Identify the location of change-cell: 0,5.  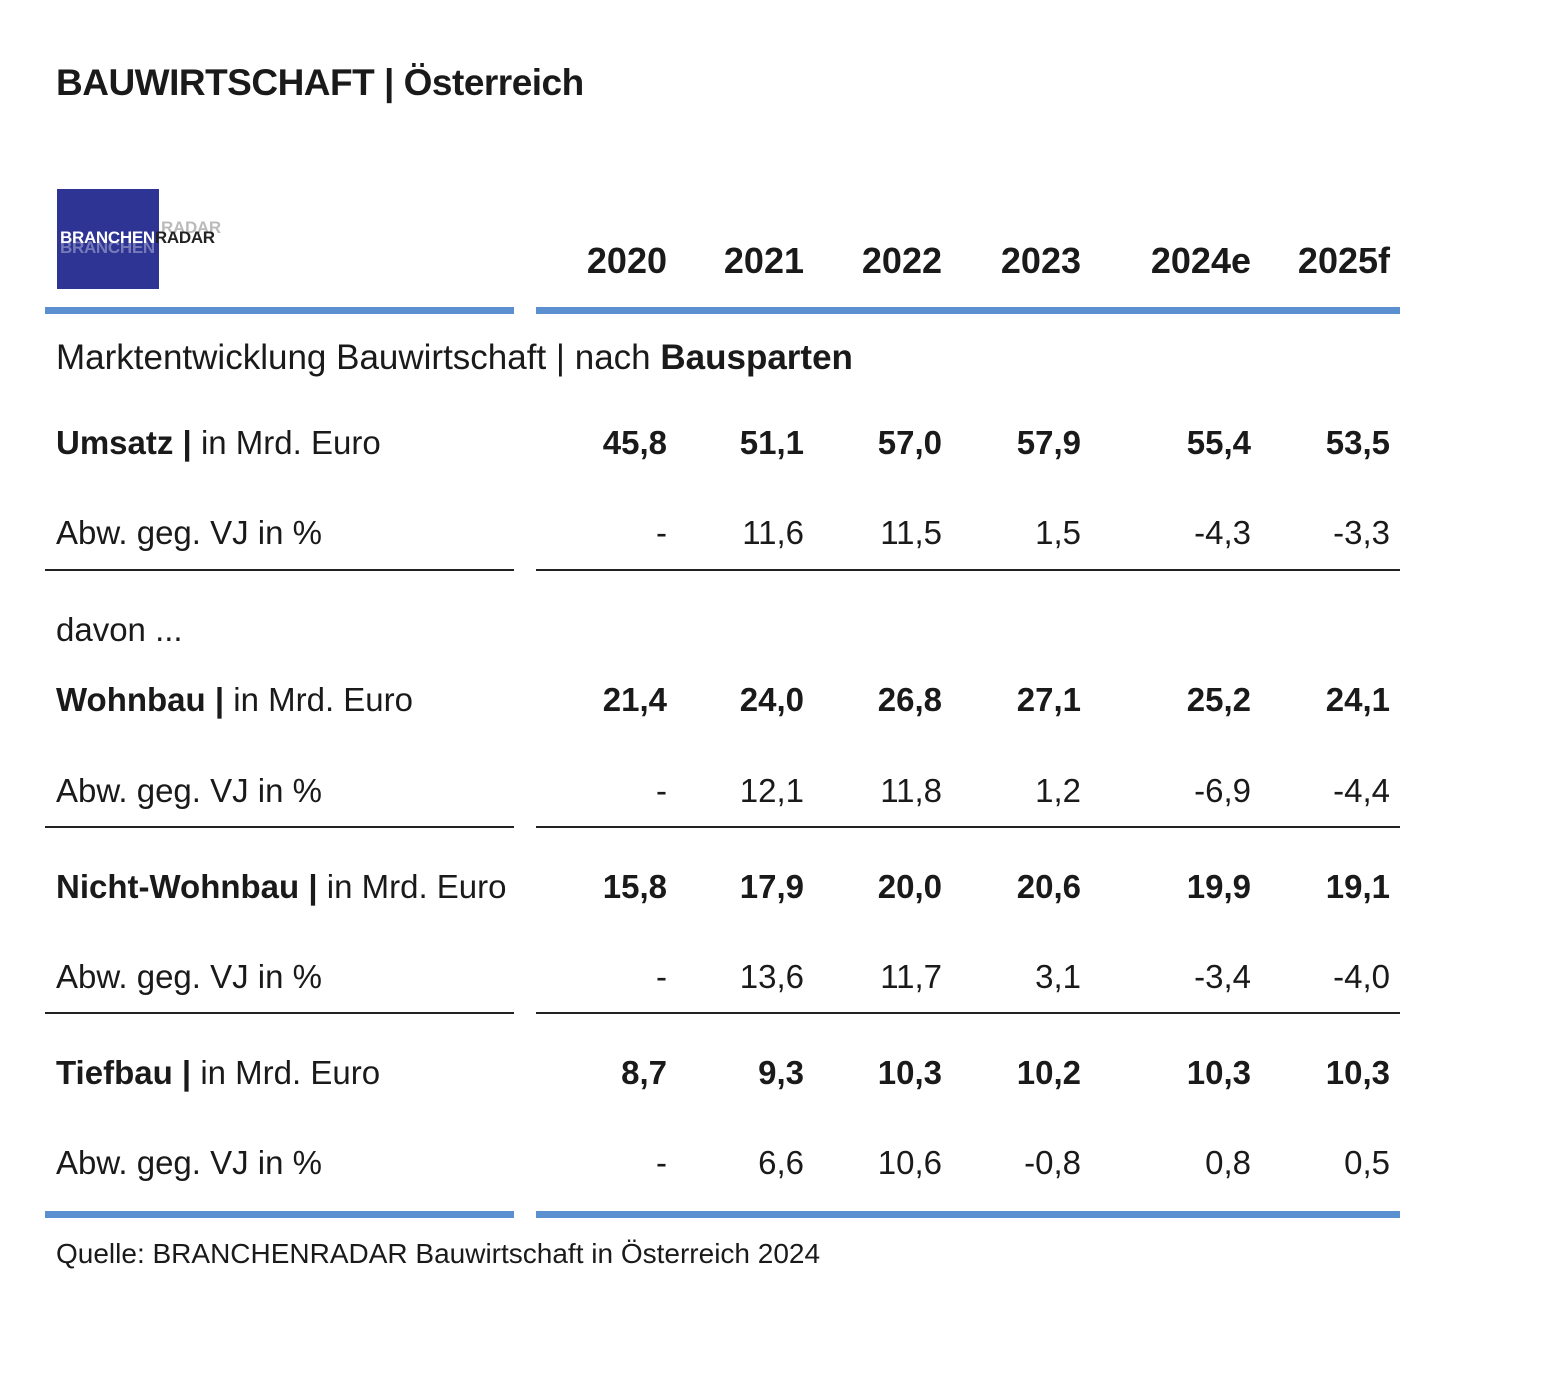
(1367, 1162).